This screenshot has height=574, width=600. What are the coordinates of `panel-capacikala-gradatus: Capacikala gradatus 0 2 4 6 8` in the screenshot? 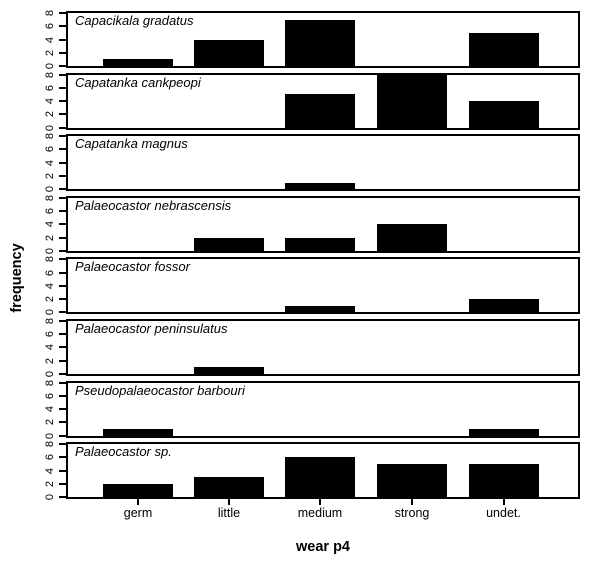 It's located at (312, 39).